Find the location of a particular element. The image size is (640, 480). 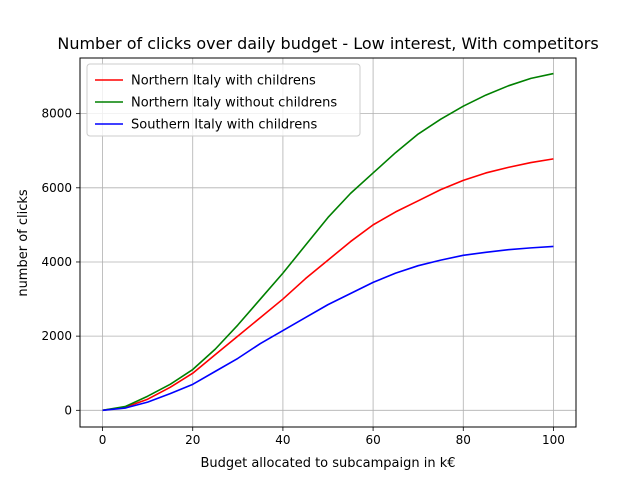

x-axis-label: Budget allocated to subcampaign in k€ is located at coordinates (327, 463).